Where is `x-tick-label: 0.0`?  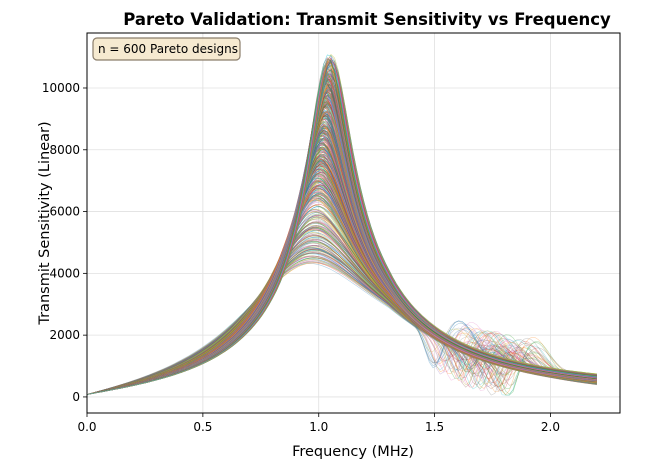 x-tick-label: 0.0 is located at coordinates (86, 427).